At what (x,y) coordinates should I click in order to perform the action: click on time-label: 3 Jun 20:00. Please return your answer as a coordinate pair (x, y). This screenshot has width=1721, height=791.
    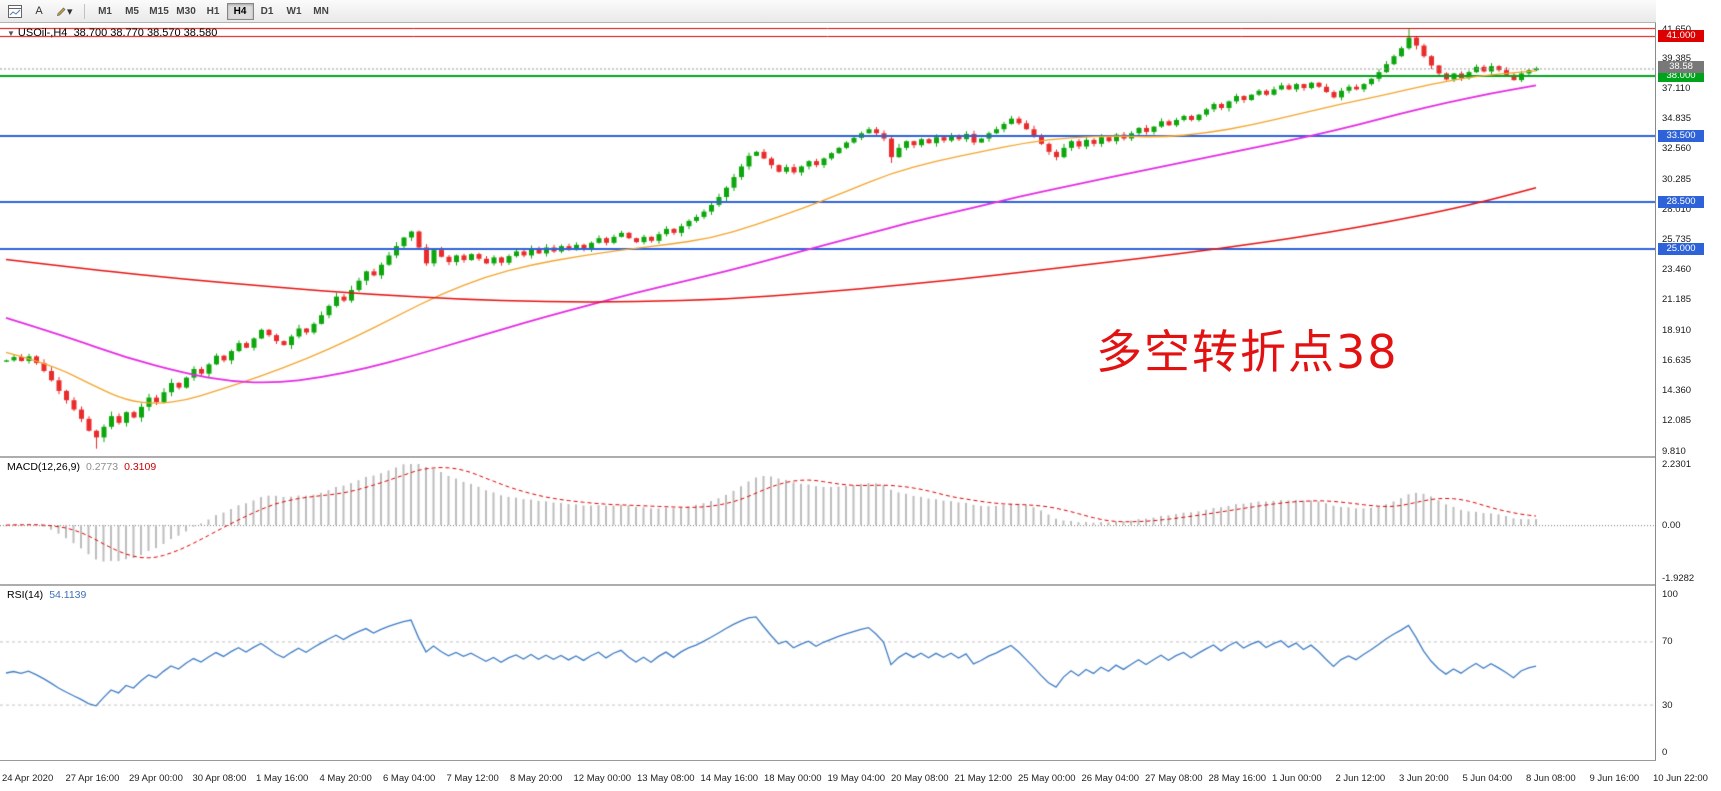
    Looking at the image, I should click on (1424, 778).